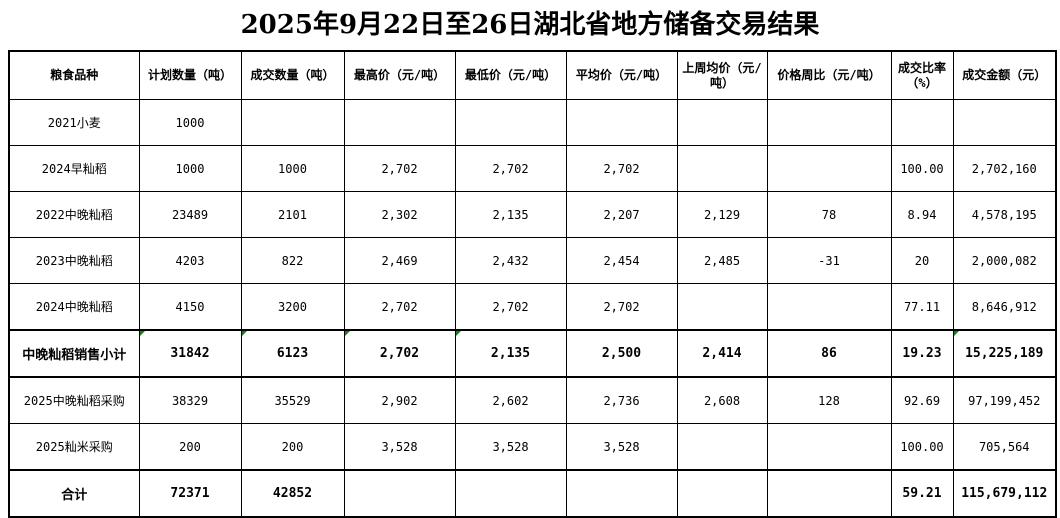  I want to click on table-cell: 中晚籼稻销售小计, so click(74, 353).